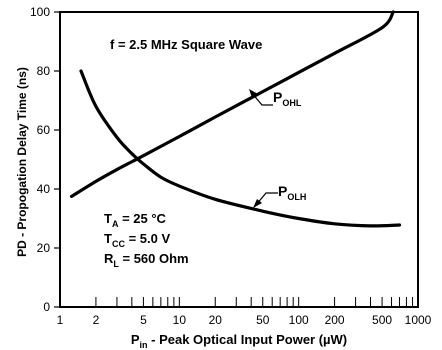  Describe the element at coordinates (60, 320) in the screenshot. I see `x-tick-label: 1` at that location.